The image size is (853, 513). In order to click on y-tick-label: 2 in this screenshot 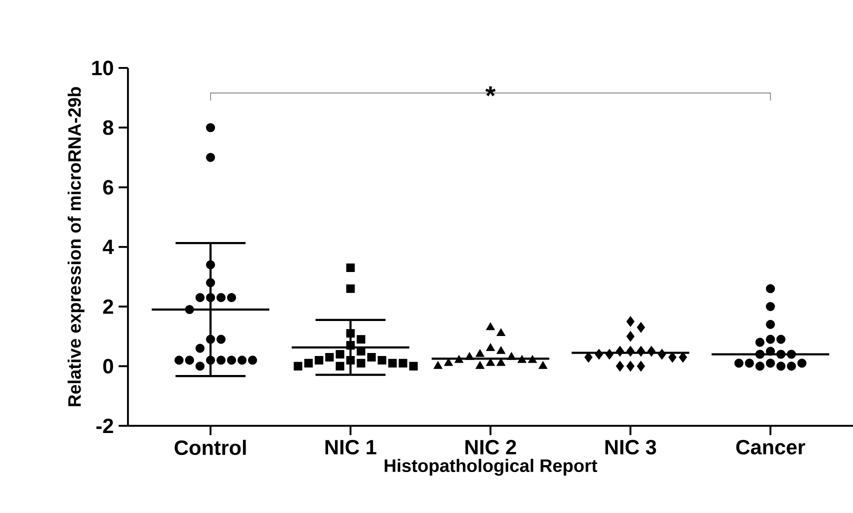, I will do `click(108, 306)`.